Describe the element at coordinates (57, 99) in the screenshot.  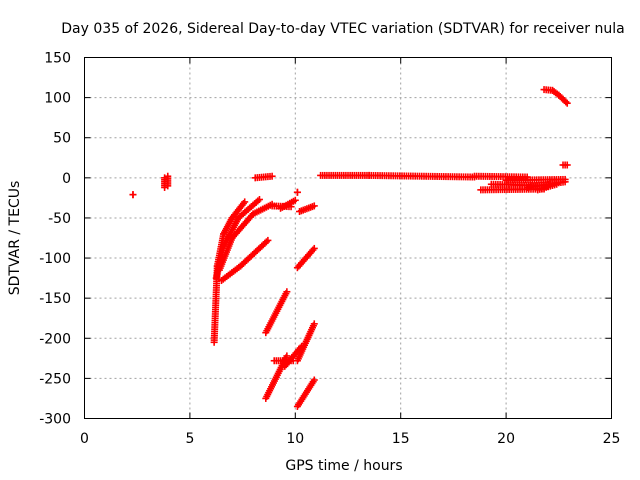
I see `y-tick-label: 100` at that location.